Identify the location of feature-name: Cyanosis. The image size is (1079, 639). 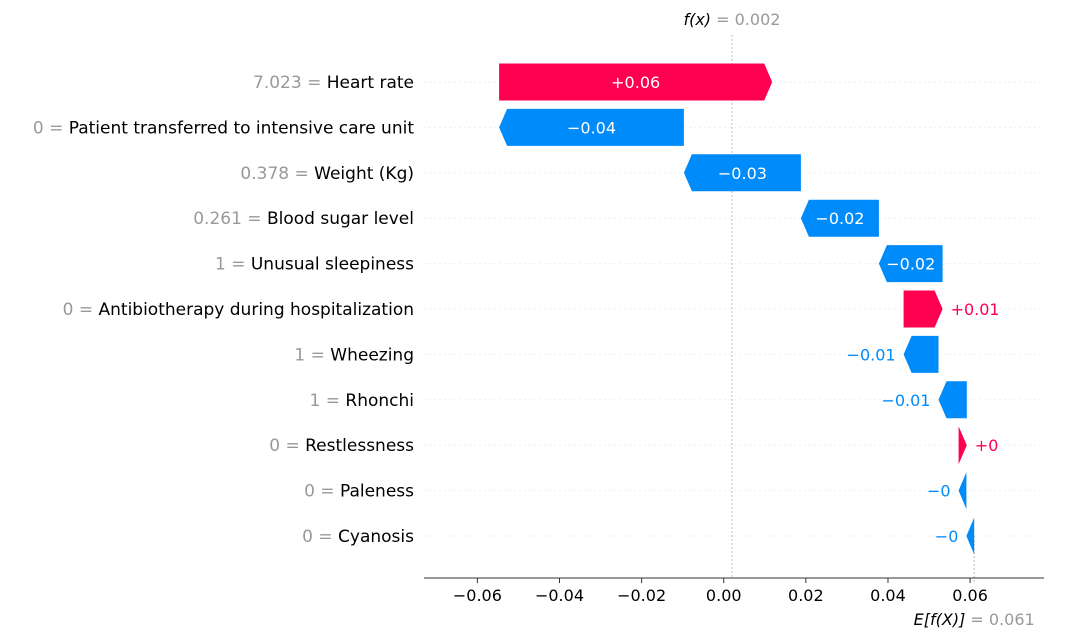
(376, 537).